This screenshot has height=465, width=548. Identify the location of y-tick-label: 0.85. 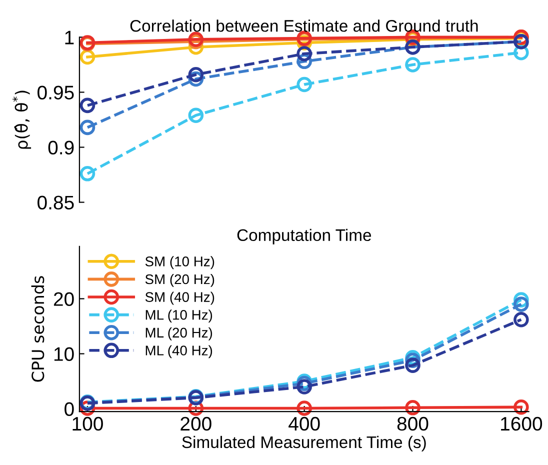
(56, 203).